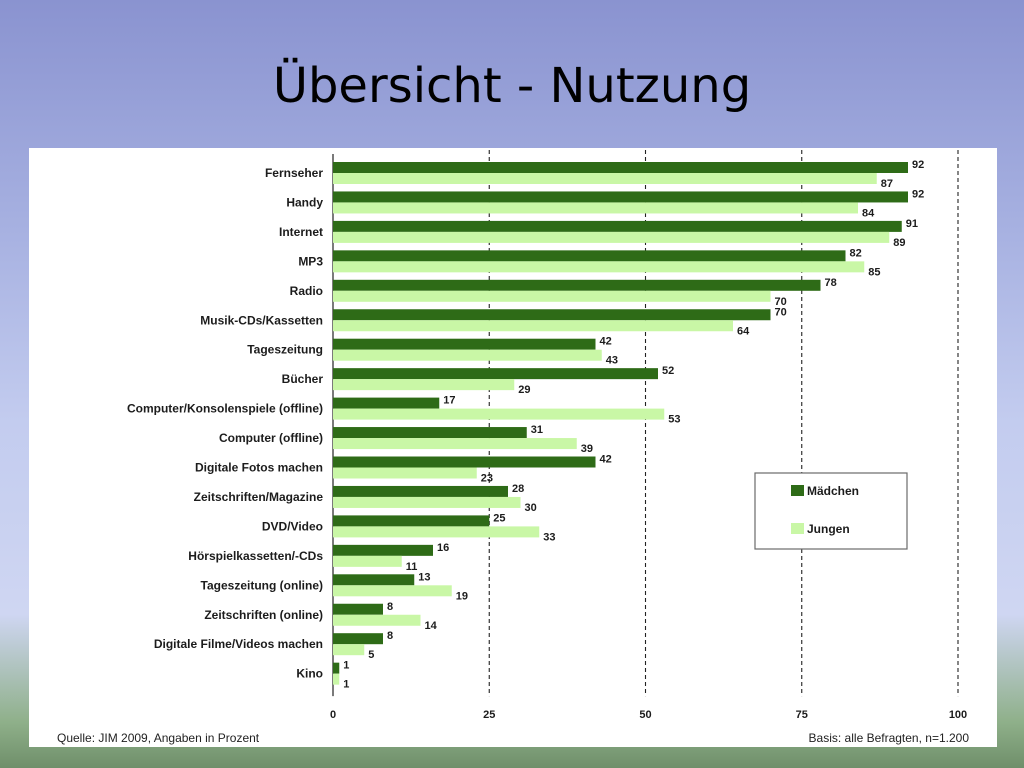  I want to click on value-label-jungen: 14, so click(431, 626).